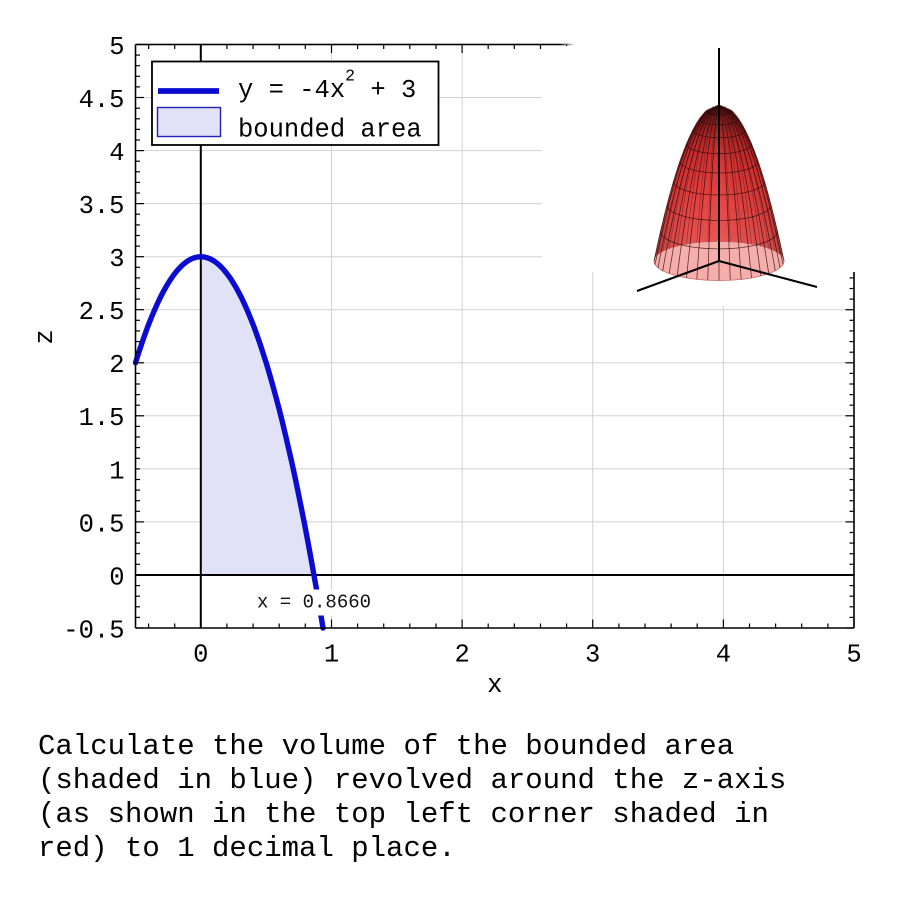  I want to click on svg-text: 3.5, so click(102, 206).